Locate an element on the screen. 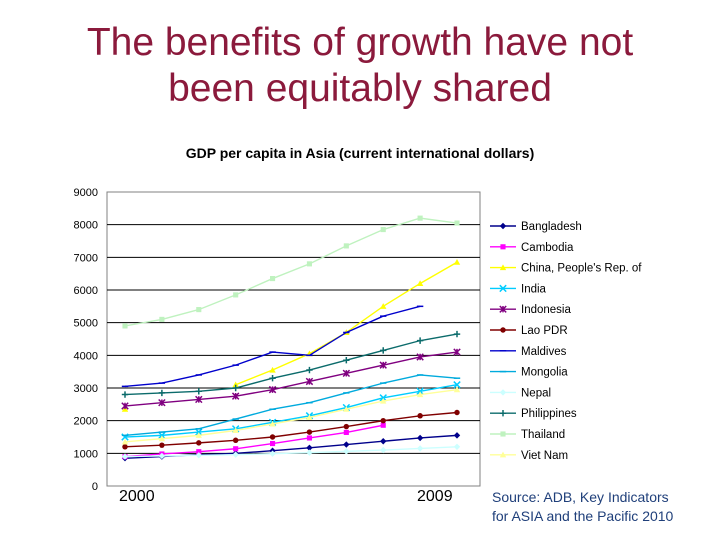  legend-item-thailand: Thailand is located at coordinates (527, 435).